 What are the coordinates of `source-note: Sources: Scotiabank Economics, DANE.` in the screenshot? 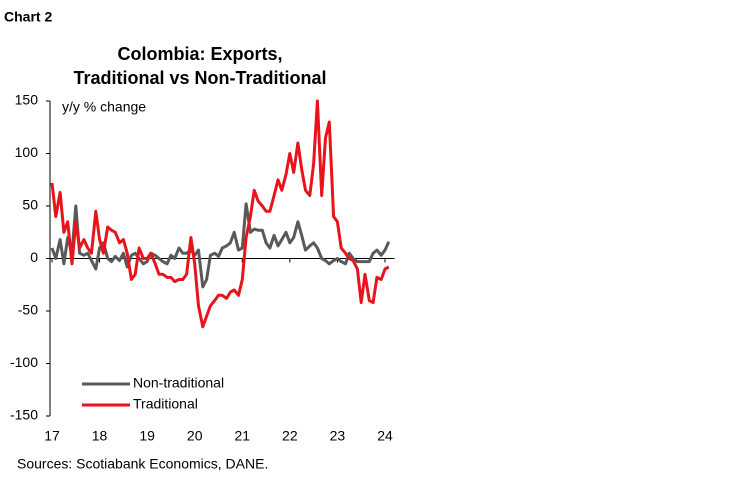 It's located at (142, 464).